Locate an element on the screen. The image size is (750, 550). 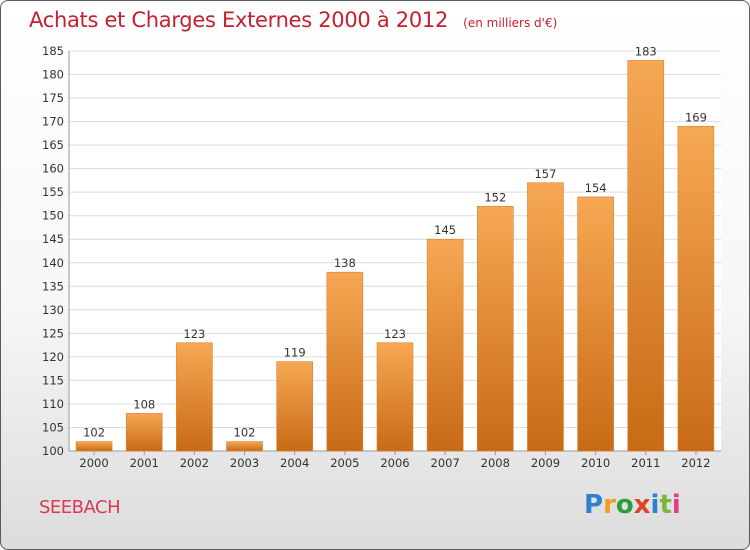
x-tick-label: 2012 is located at coordinates (695, 463).